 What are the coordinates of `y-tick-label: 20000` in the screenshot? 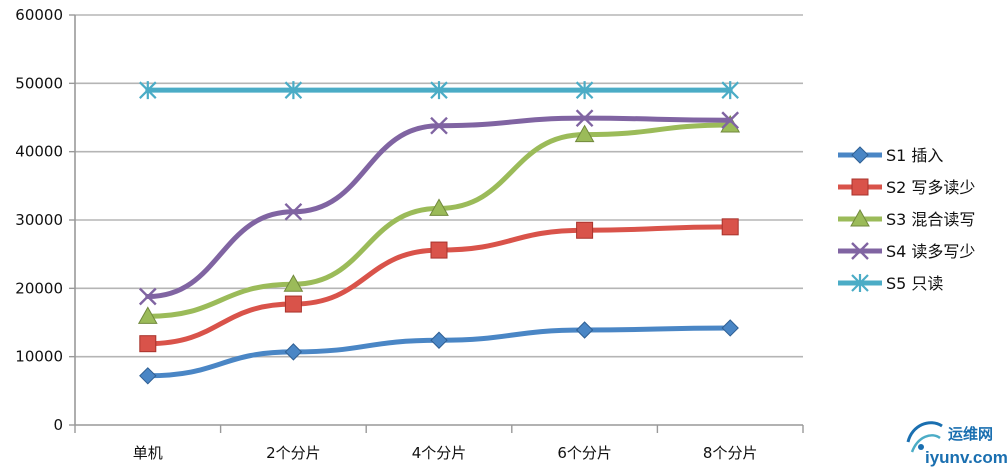 It's located at (39, 288).